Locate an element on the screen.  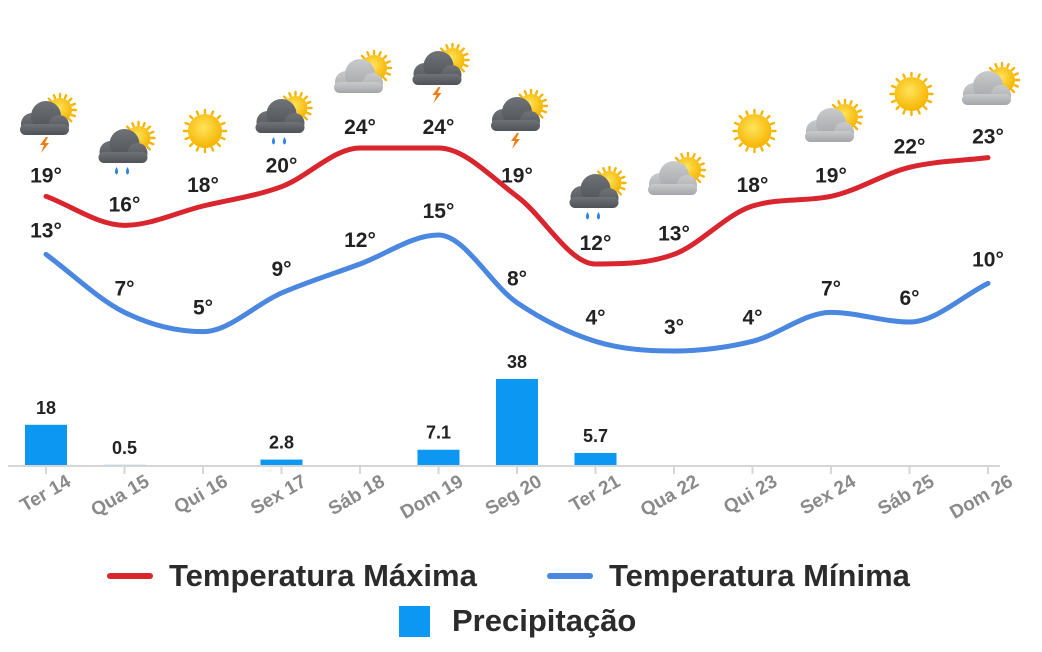
max-temp-label-12: 23° is located at coordinates (988, 137).